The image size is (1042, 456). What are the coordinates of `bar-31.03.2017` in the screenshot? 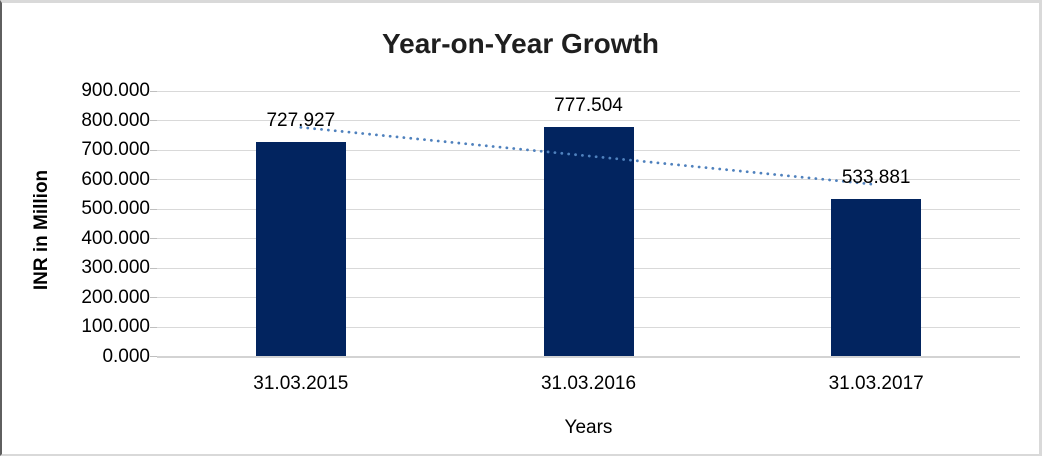 It's located at (876, 278).